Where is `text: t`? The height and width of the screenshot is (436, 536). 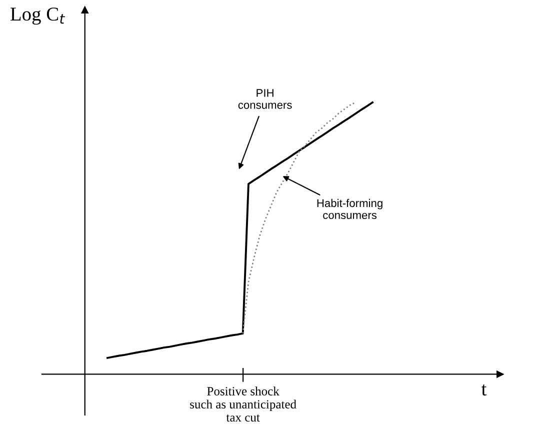 text: t is located at coordinates (484, 390).